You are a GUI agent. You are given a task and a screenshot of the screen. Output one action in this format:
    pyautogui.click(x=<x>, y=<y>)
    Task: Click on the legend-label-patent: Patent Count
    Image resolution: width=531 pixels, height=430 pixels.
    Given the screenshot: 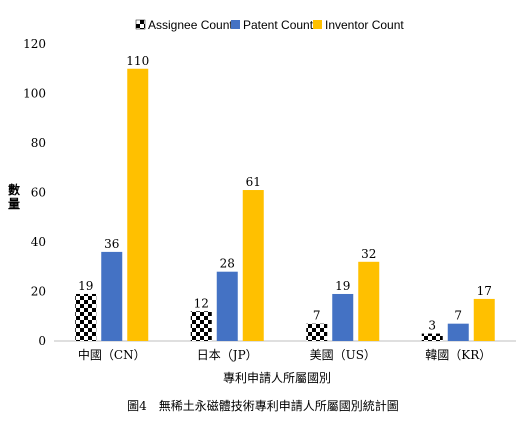 What is the action you would take?
    pyautogui.click(x=278, y=25)
    